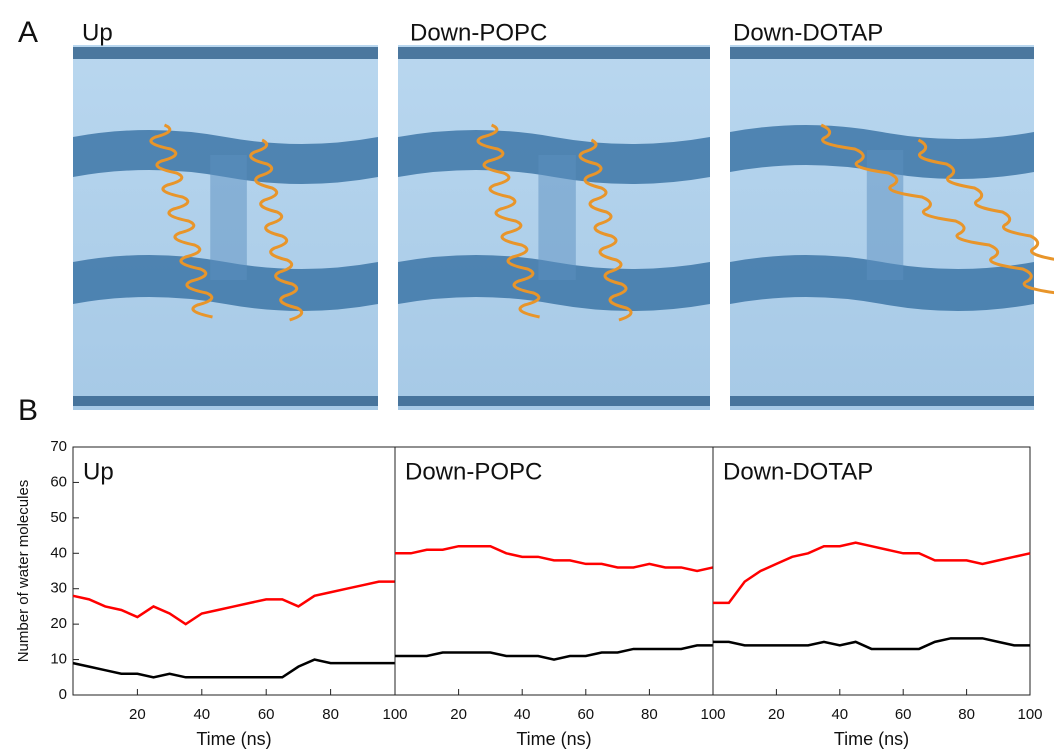  I want to click on chart-title: Down-DOTAP, so click(798, 471).